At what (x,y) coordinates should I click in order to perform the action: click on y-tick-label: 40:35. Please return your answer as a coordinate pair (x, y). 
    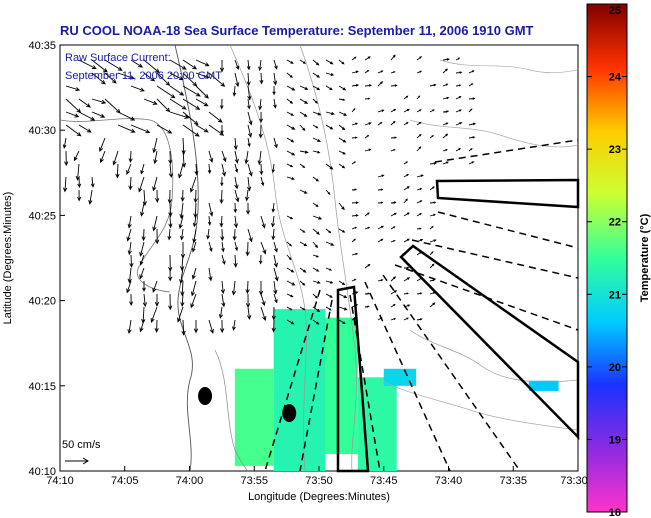
    Looking at the image, I should click on (42, 46).